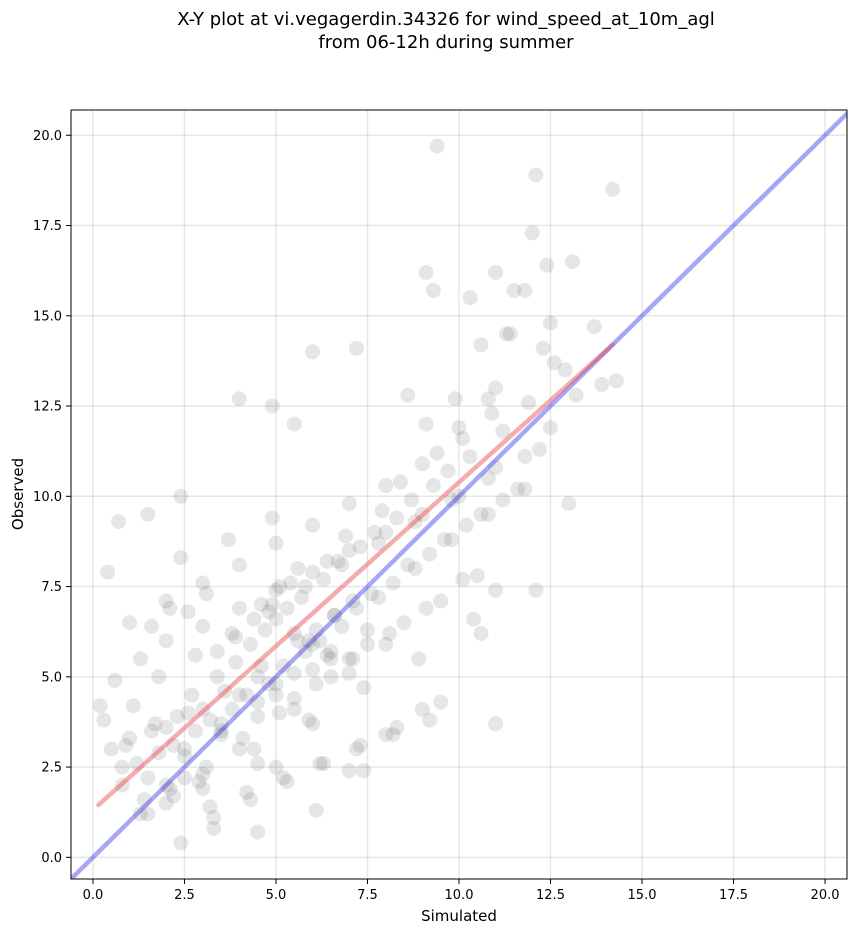 The image size is (856, 934). What do you see at coordinates (51, 587) in the screenshot?
I see `y-tick-label: 7.5` at bounding box center [51, 587].